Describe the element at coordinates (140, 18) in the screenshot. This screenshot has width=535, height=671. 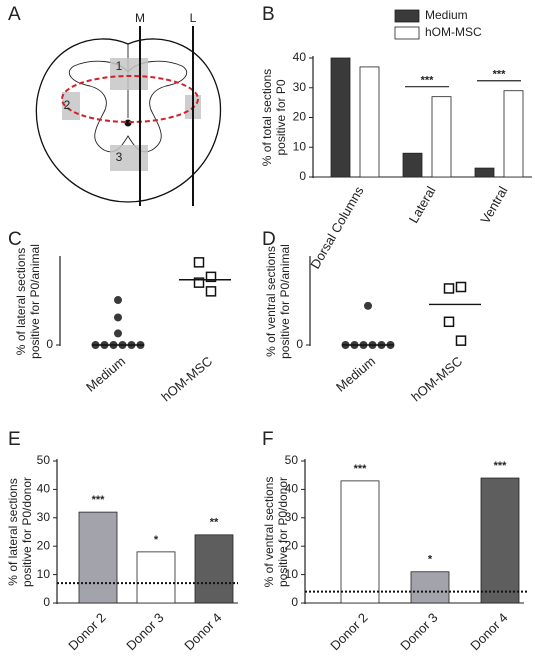
I see `line-label: M` at that location.